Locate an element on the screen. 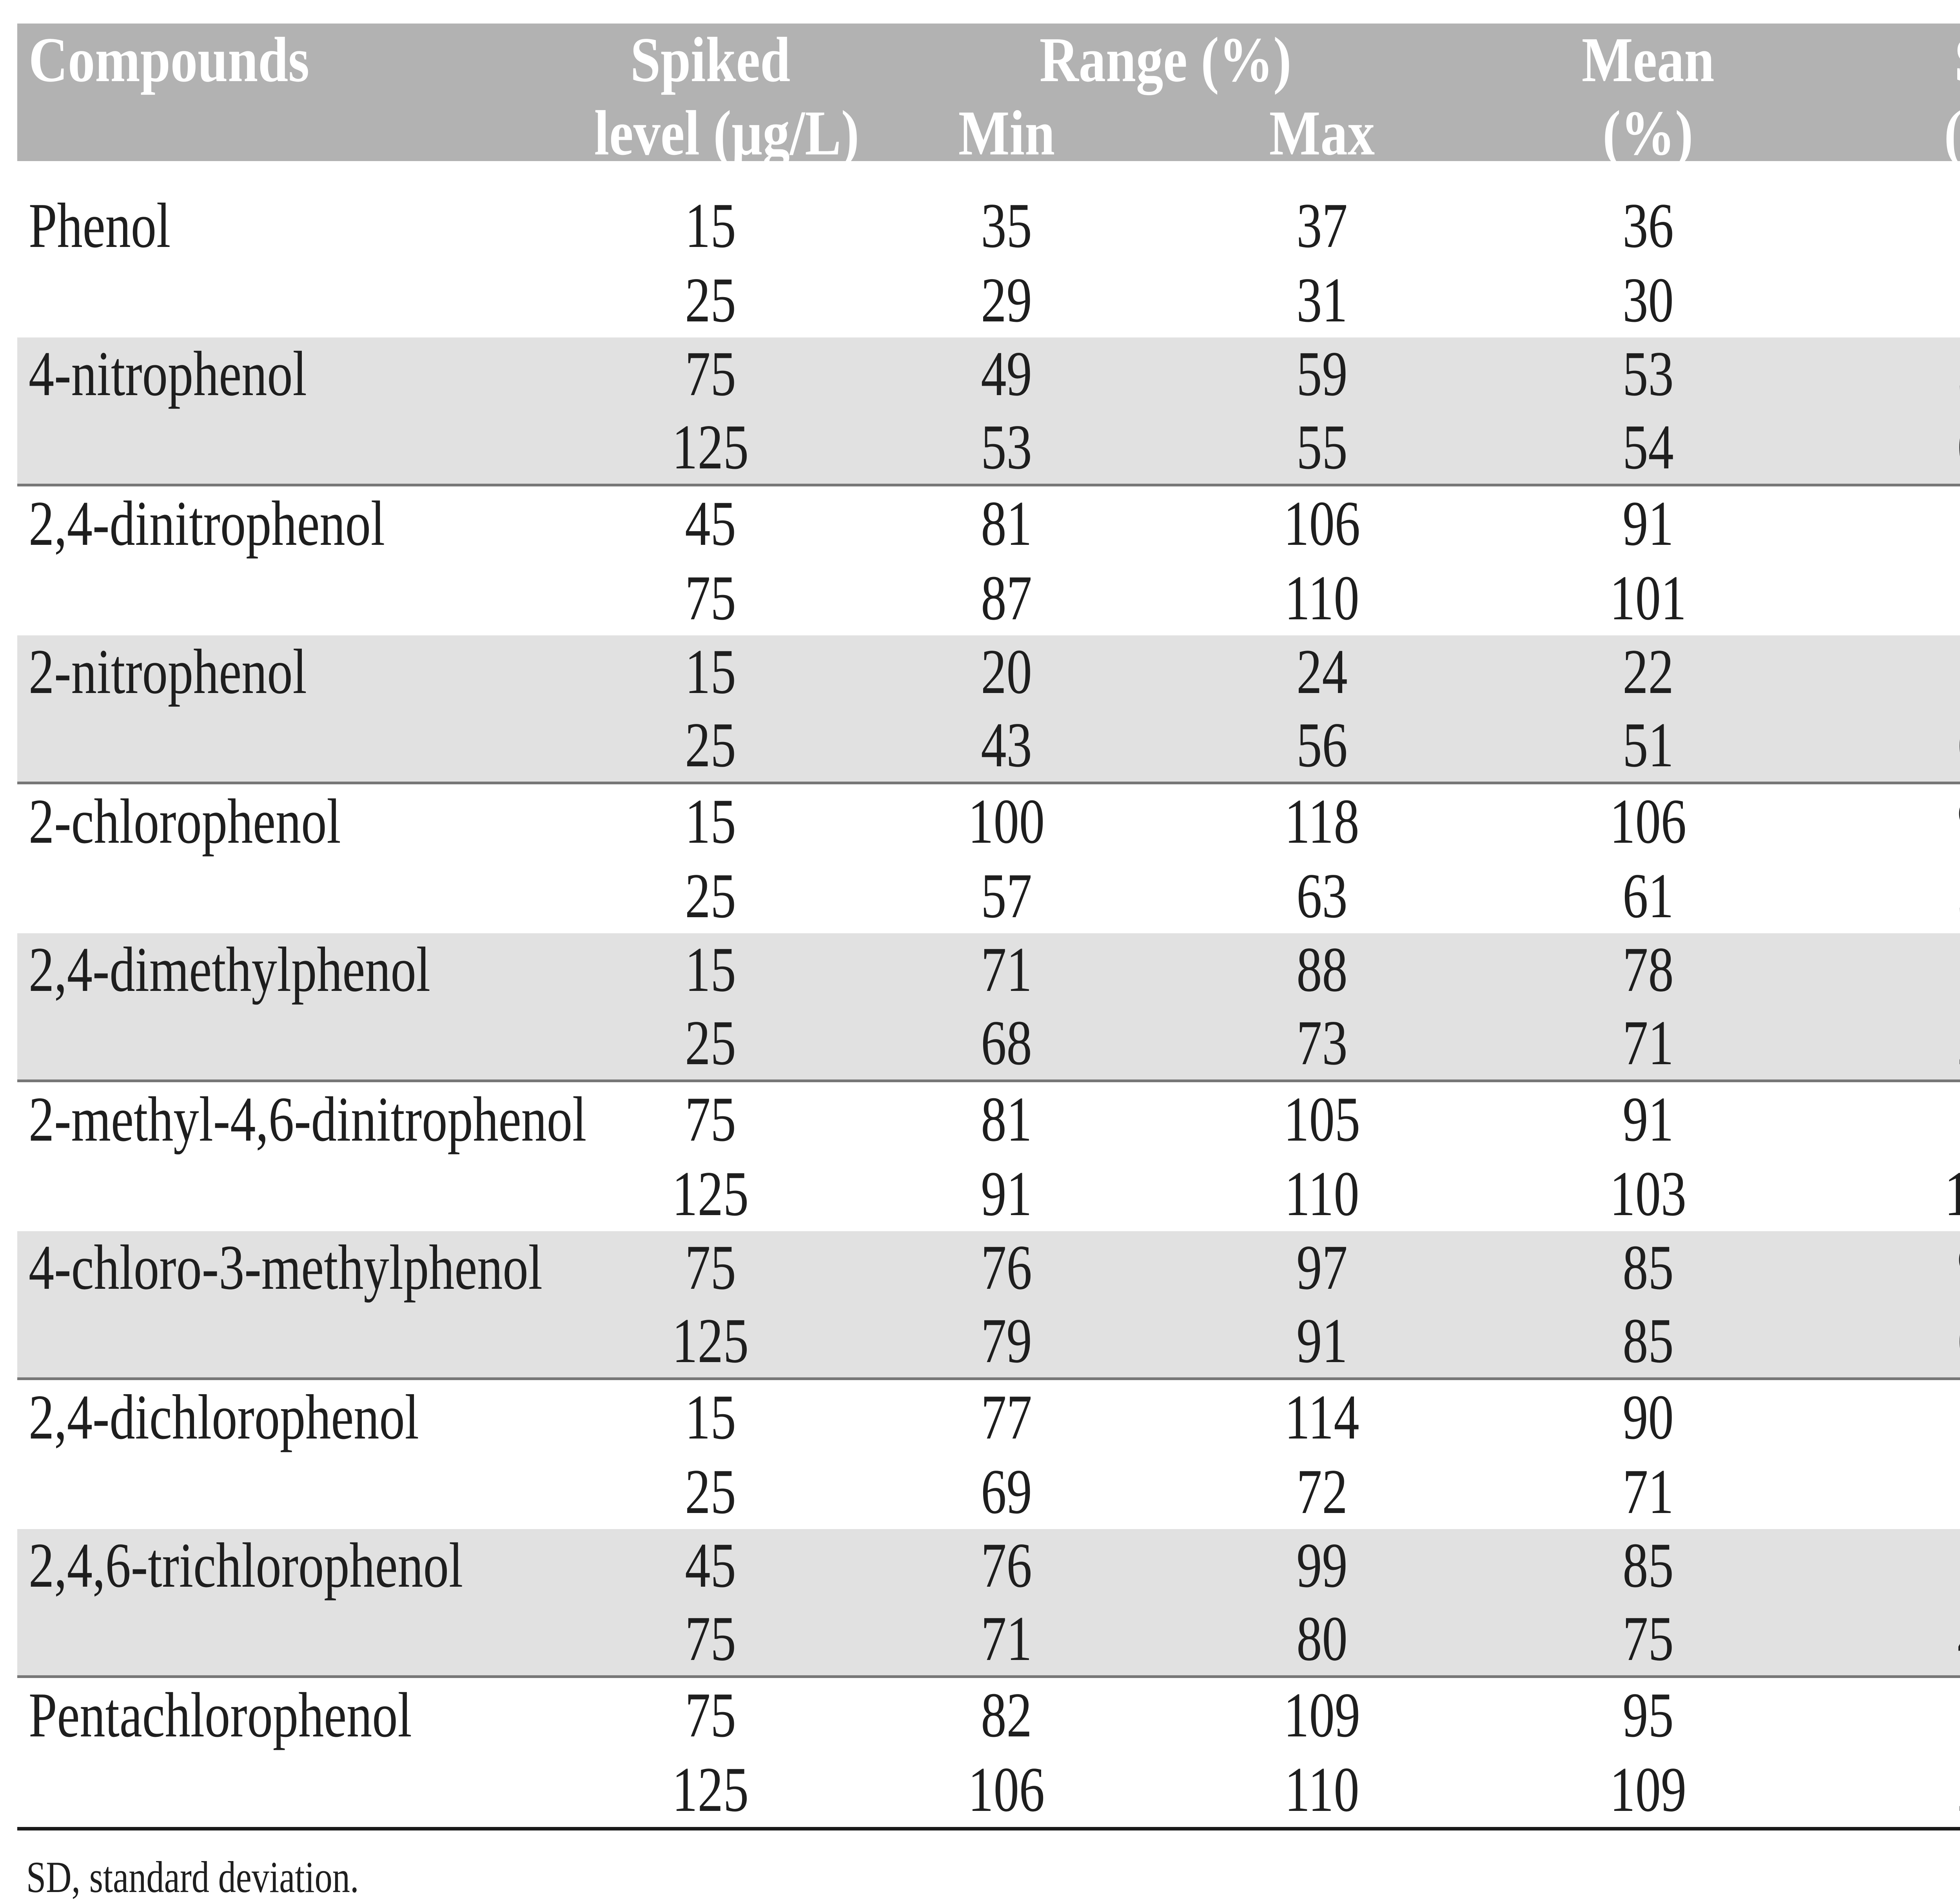  header-label-min: Min is located at coordinates (1006, 133).